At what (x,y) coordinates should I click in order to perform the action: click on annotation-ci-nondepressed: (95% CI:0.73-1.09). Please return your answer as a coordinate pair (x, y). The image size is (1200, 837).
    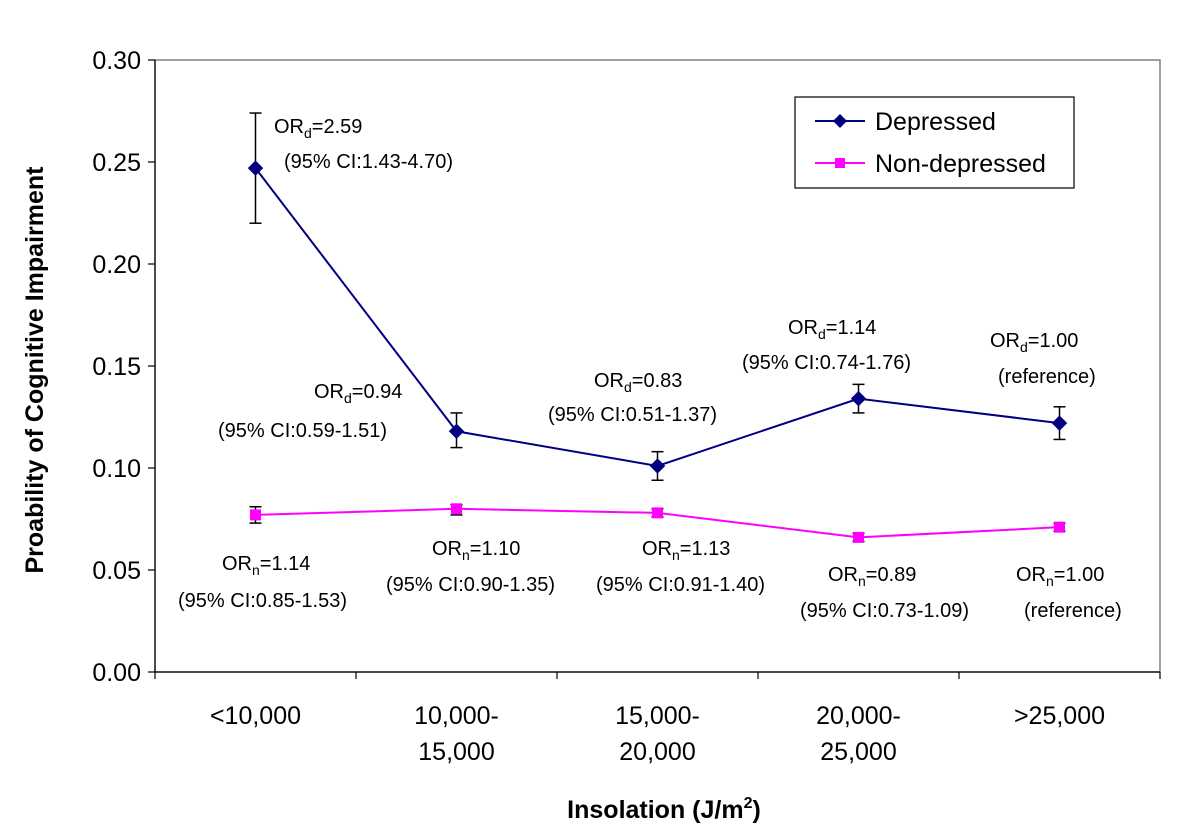
    Looking at the image, I should click on (884, 611).